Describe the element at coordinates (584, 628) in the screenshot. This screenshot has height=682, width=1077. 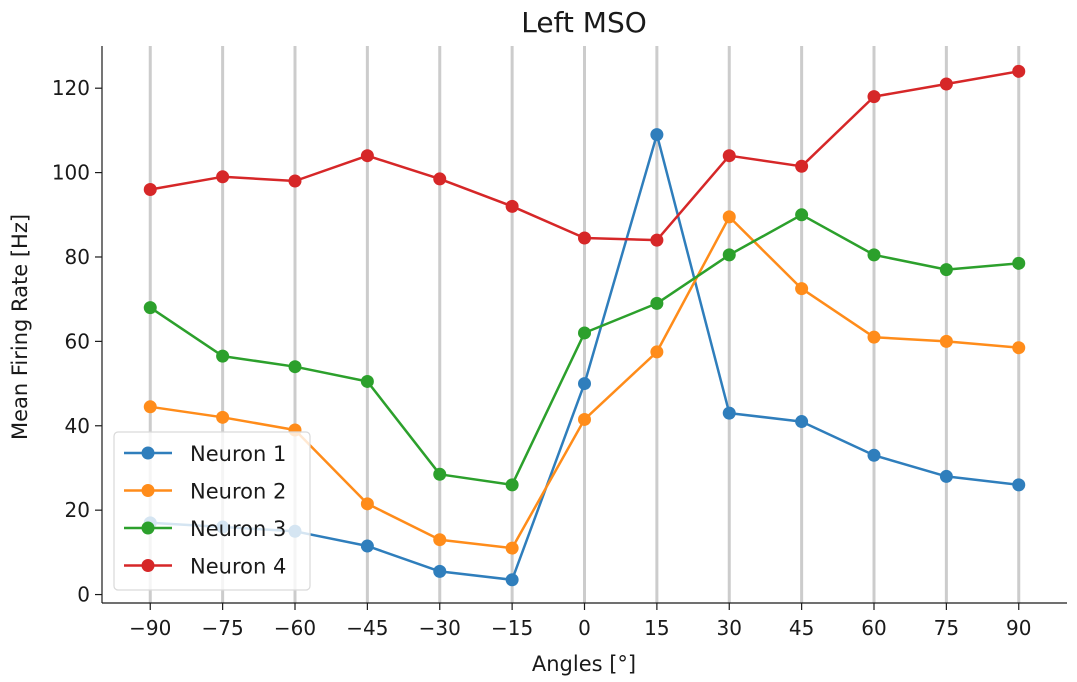
I see `x-tick-label: 0` at that location.